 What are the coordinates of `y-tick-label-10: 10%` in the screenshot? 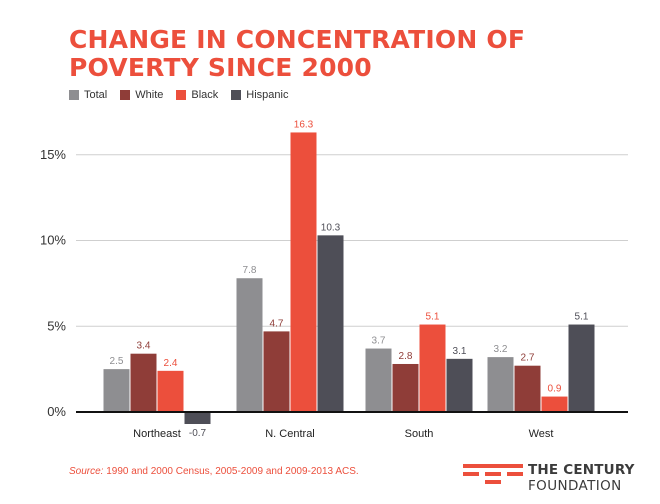 It's located at (53, 240).